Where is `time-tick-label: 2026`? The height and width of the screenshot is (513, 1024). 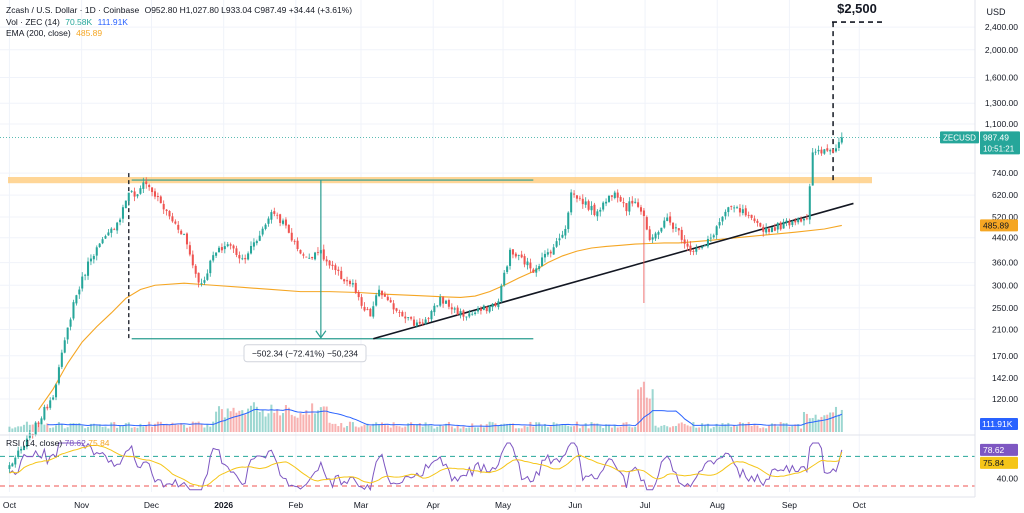
time-tick-label: 2026 is located at coordinates (223, 505).